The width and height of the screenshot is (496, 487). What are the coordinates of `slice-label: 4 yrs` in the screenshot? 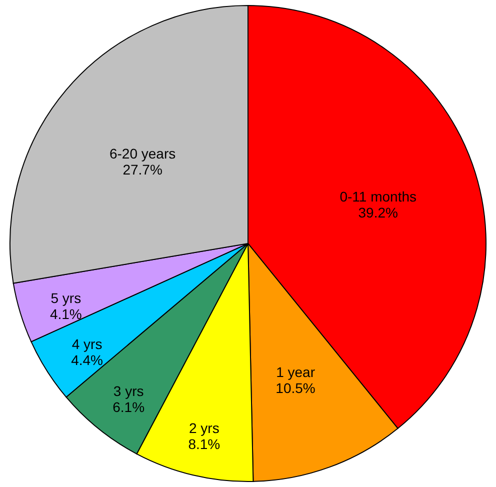 It's located at (87, 344).